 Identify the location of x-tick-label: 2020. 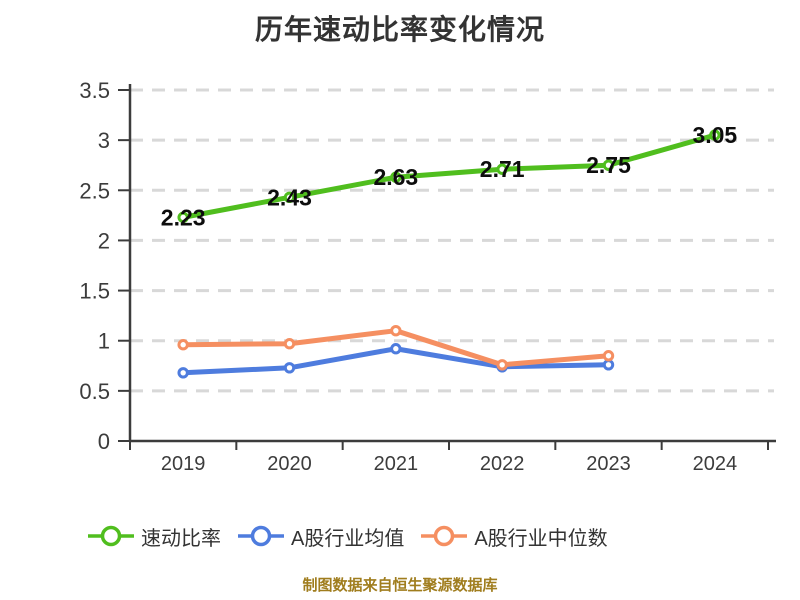
(289, 464).